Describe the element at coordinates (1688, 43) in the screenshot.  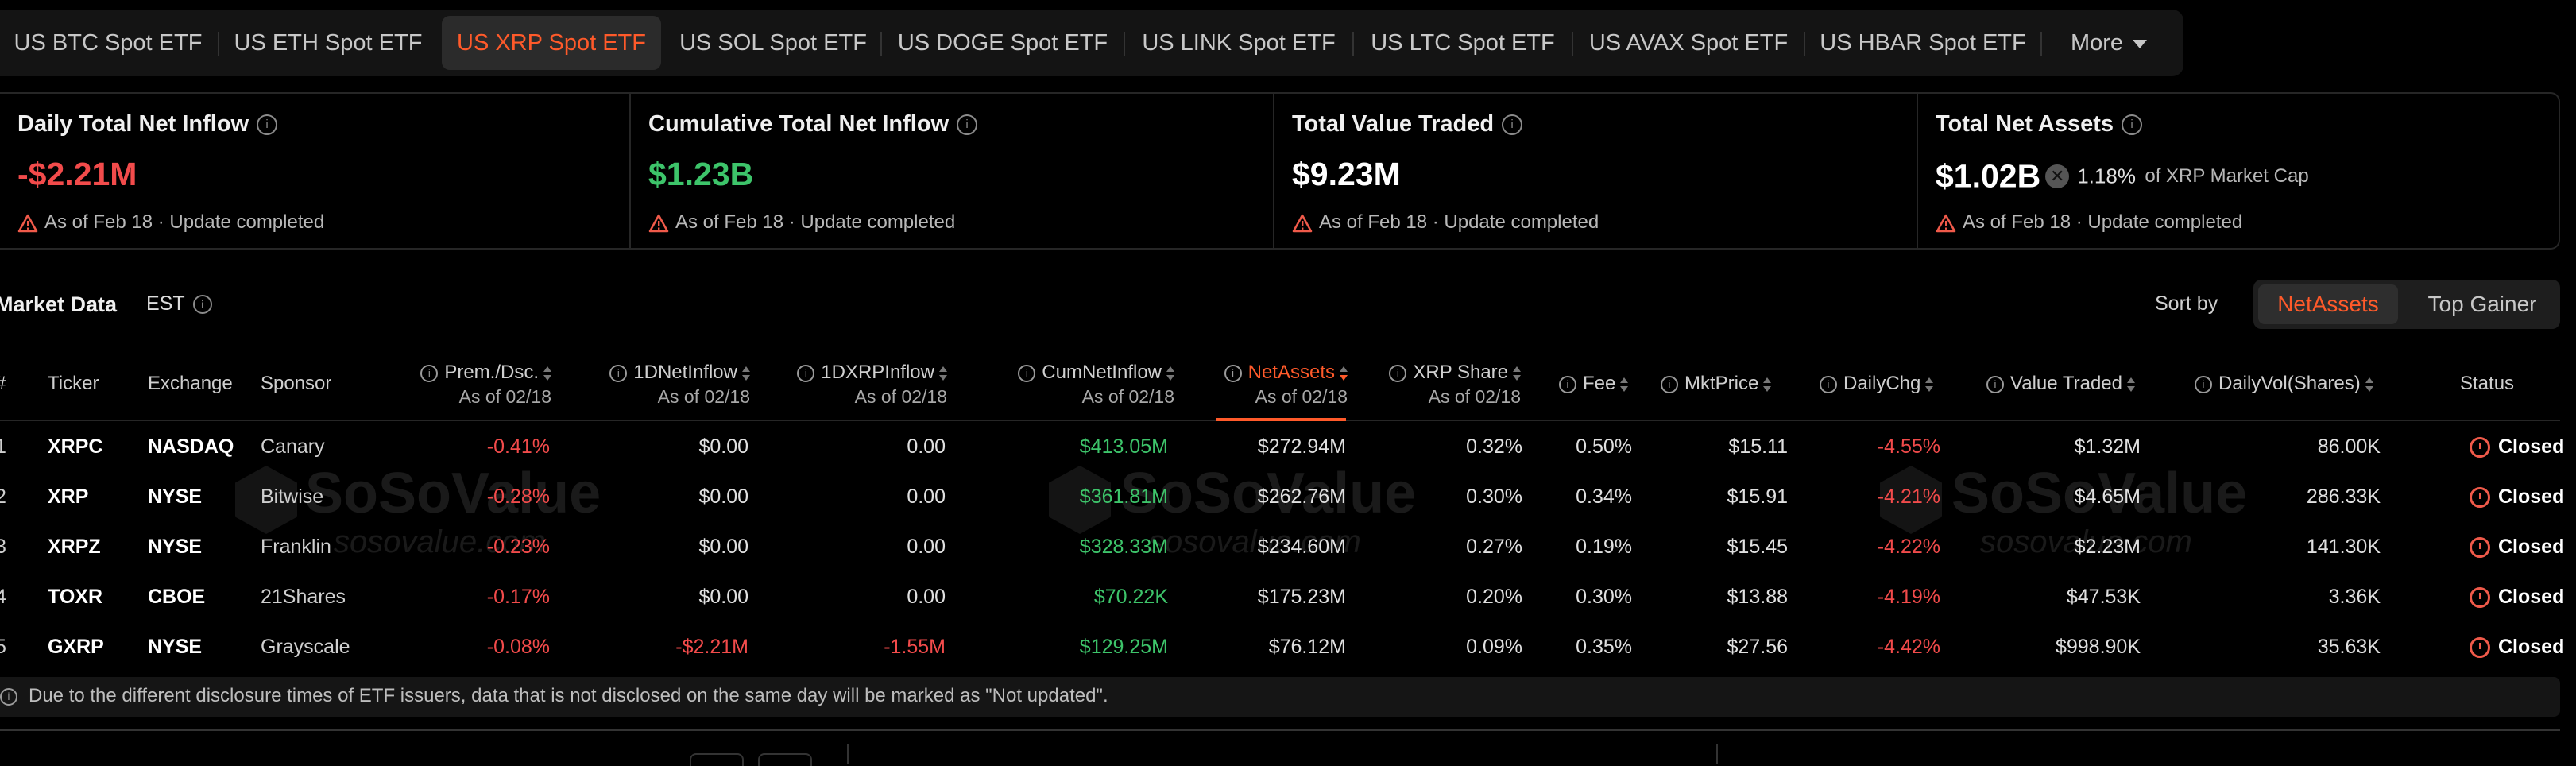
I see `tab-us-avax-spot-etf: US AVAX Spot ETF` at that location.